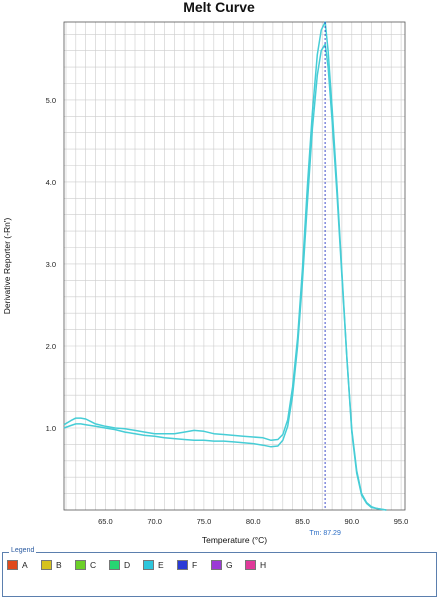 Image resolution: width=439 pixels, height=600 pixels. I want to click on y-tick-label: 5.0, so click(51, 100).